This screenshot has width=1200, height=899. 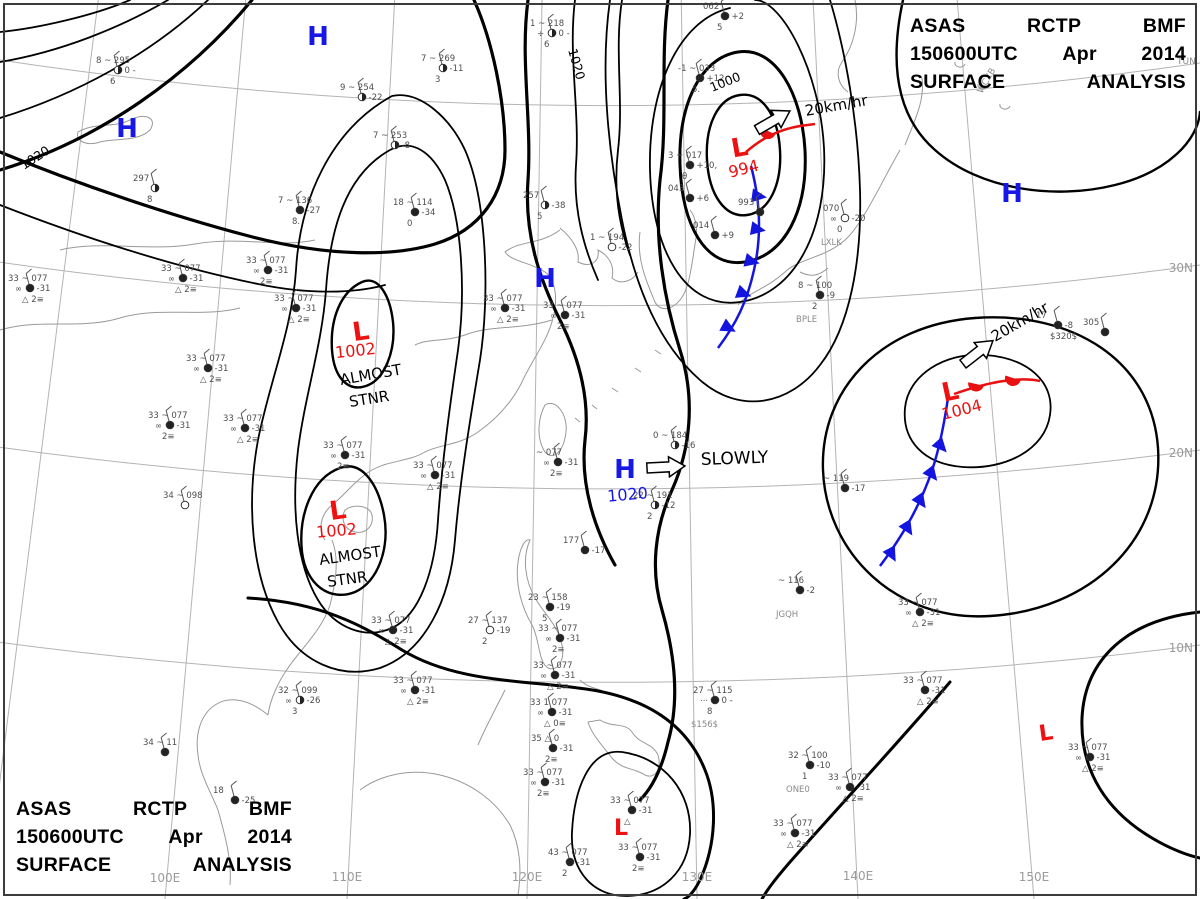 I want to click on station-text-bottom: 0, so click(x=409, y=224).